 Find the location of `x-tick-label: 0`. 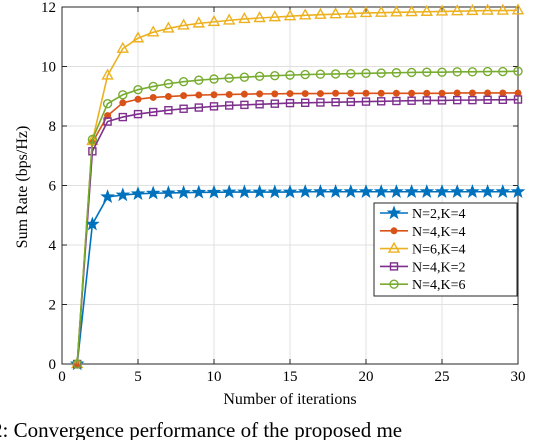

x-tick-label: 0 is located at coordinates (62, 377).